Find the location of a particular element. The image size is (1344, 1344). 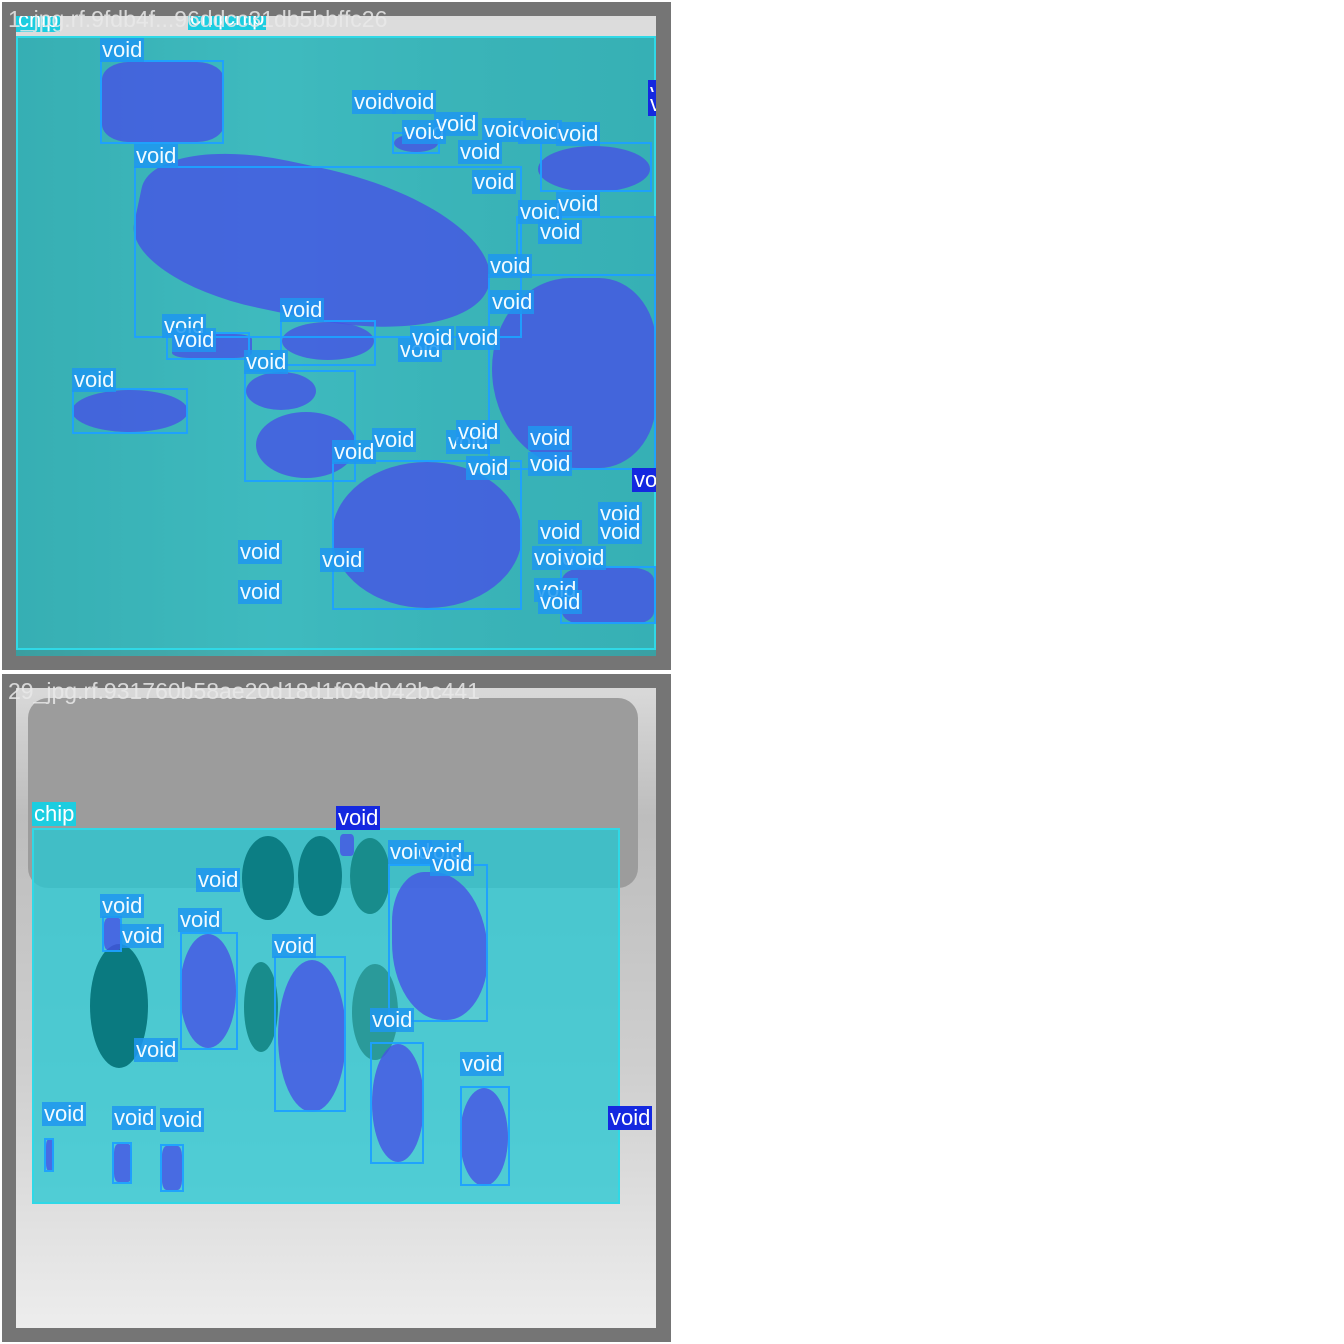

image-filename: 1_jpg.rf.9fdb4f...96ddcc31db5bbffc26 is located at coordinates (198, 19).